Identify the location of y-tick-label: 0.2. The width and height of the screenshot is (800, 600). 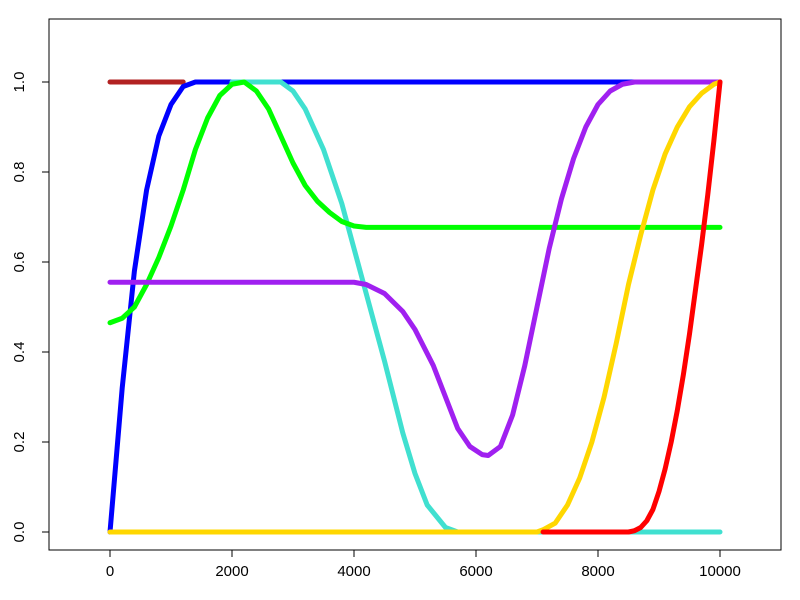
(19, 442).